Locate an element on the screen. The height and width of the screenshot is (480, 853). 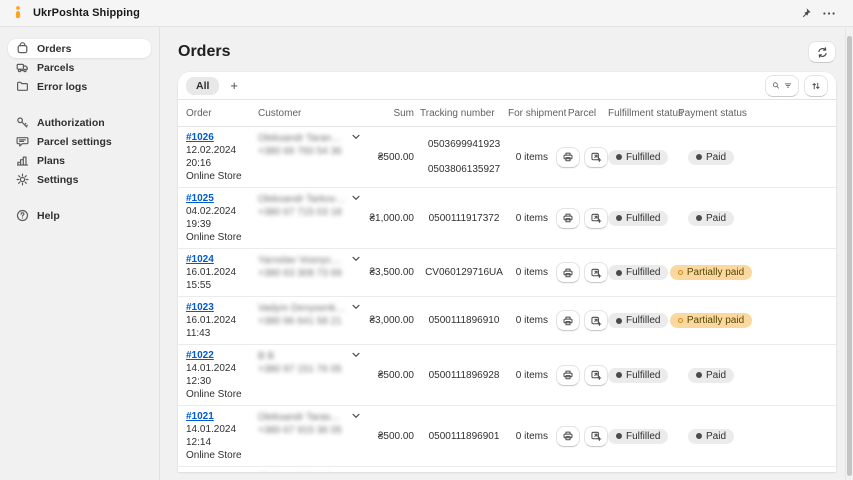
topbar: UkrPoshta Shipping is located at coordinates (426, 13).